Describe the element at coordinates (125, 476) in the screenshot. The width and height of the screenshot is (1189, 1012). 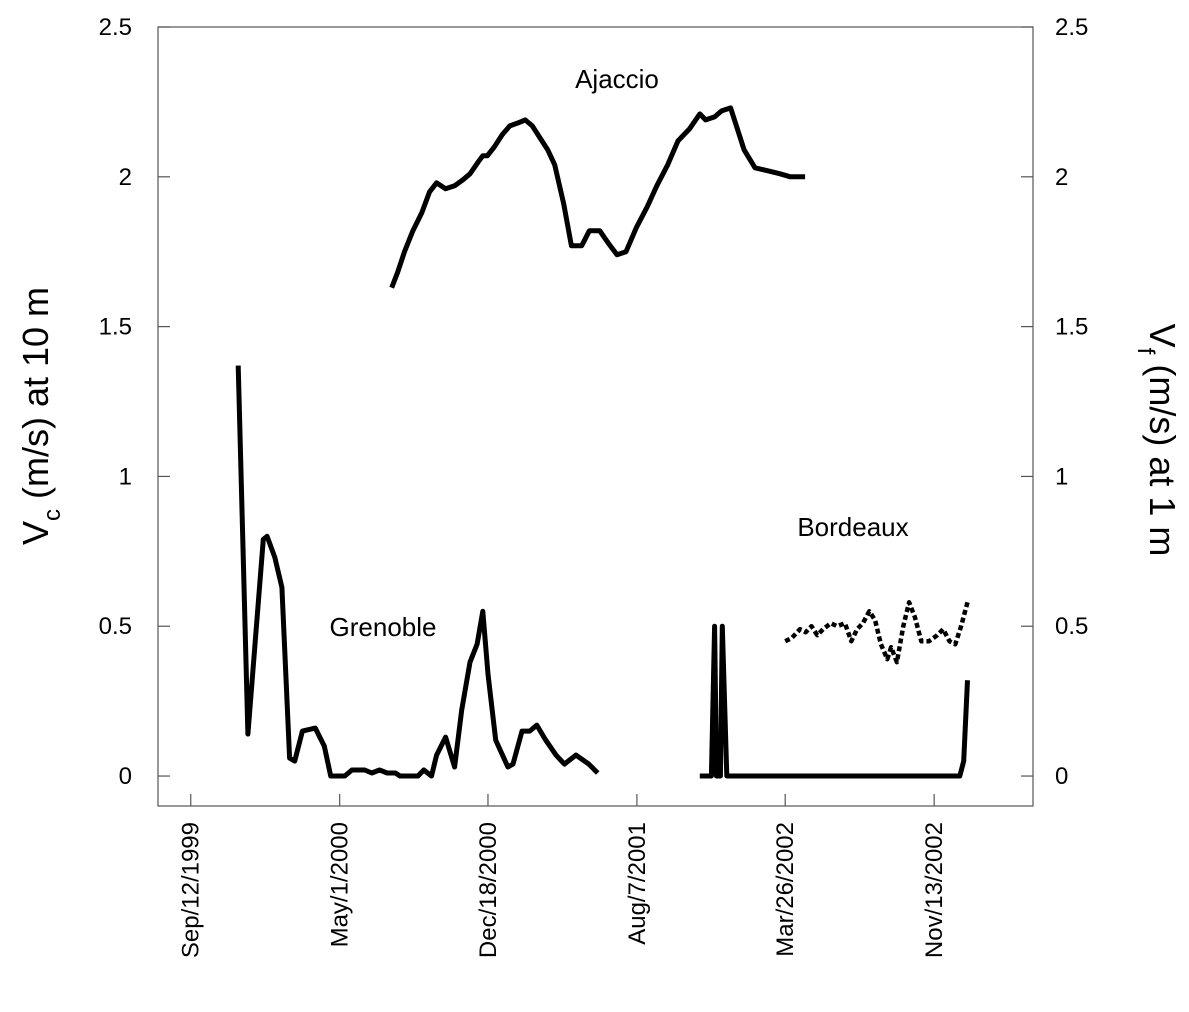
I see `y-tick-label: 1` at that location.